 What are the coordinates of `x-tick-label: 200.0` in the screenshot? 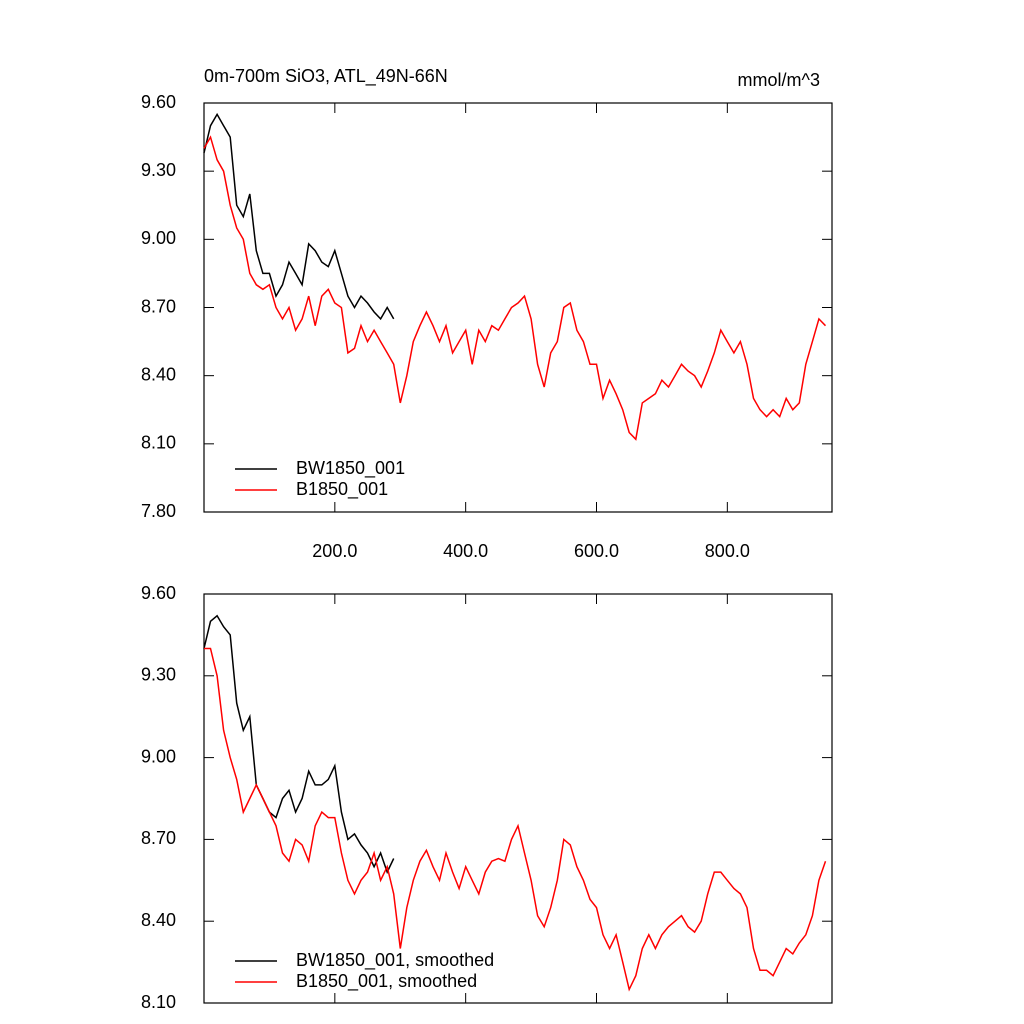 It's located at (334, 551).